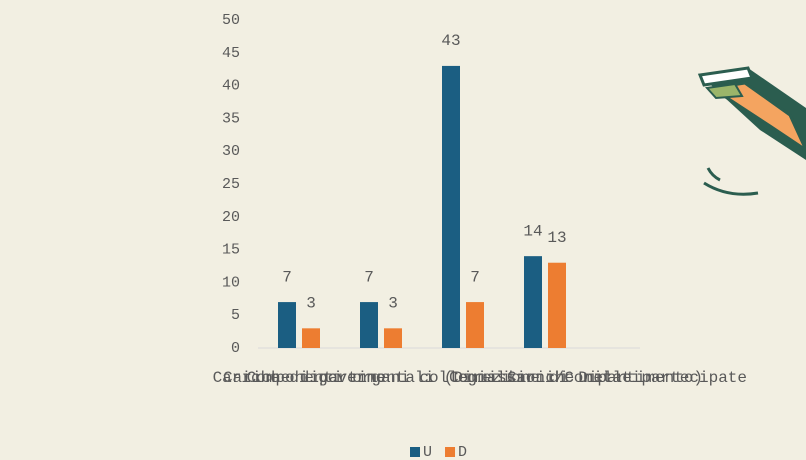  I want to click on value-label: 43, so click(450, 41).